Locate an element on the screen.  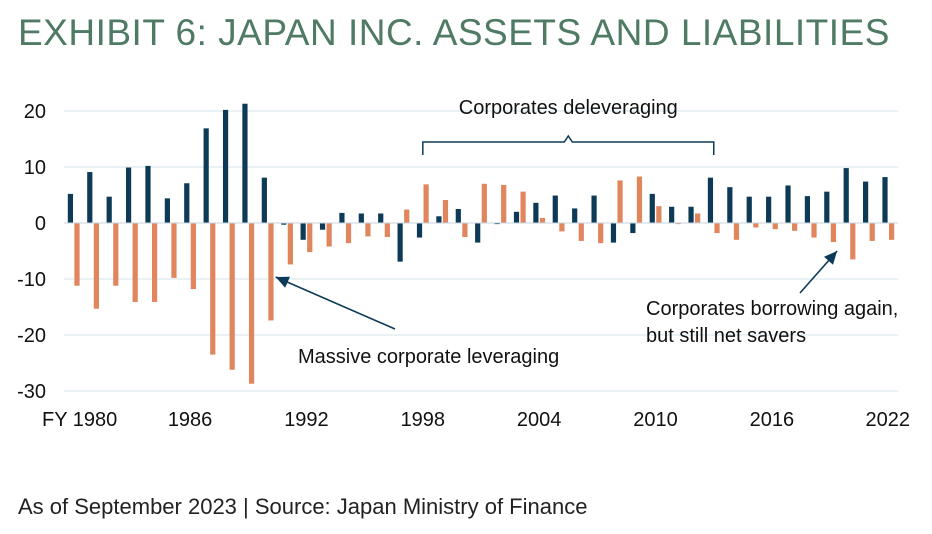
annotation-borrowing-line1: Corporates borrowing again, is located at coordinates (772, 309).